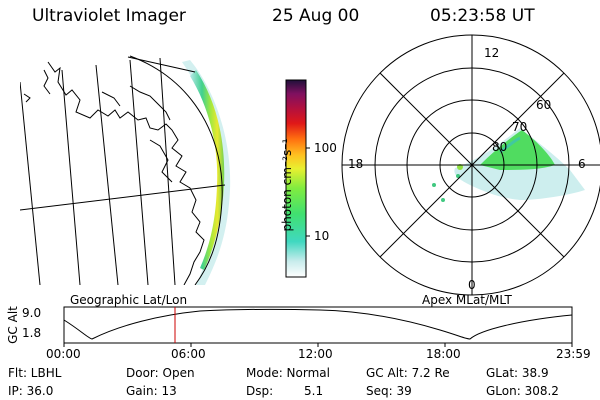 The height and width of the screenshot is (400, 600). I want to click on colorbar-tick-100: 100, so click(325, 148).